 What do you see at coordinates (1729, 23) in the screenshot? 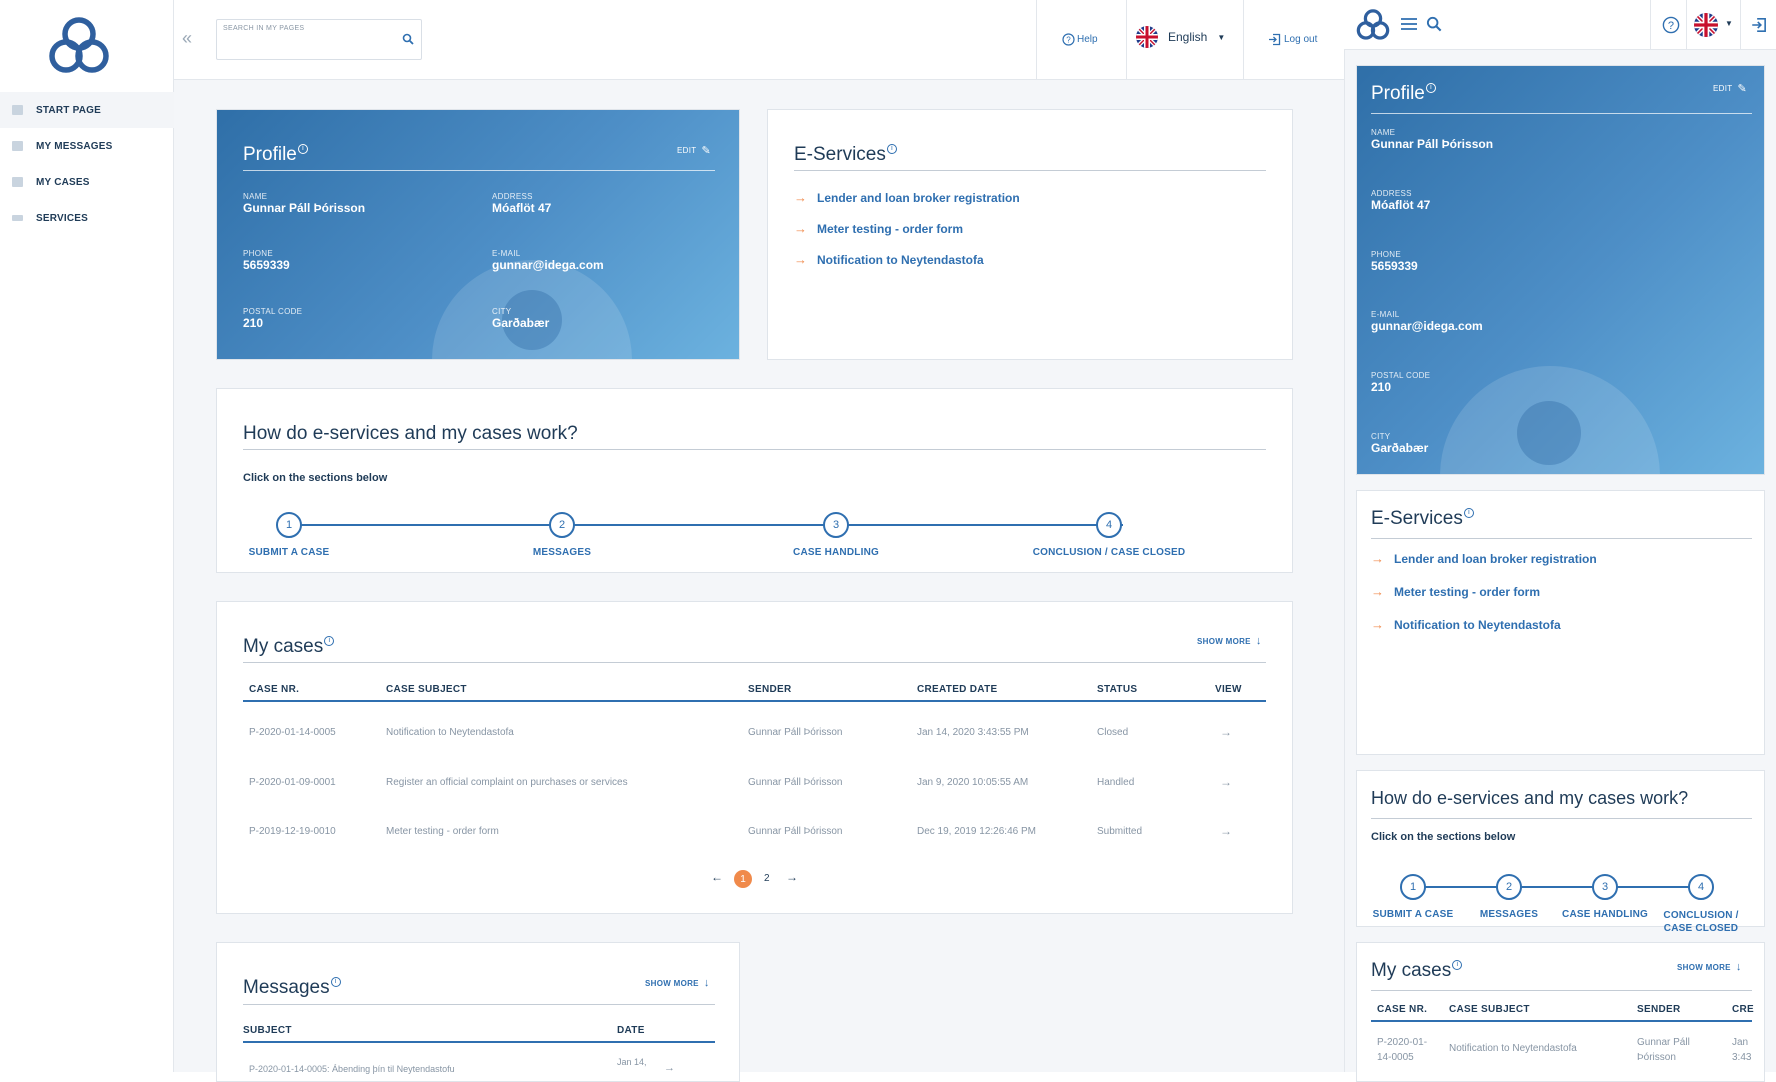
I see `caret-down-icon: ▼` at bounding box center [1729, 23].